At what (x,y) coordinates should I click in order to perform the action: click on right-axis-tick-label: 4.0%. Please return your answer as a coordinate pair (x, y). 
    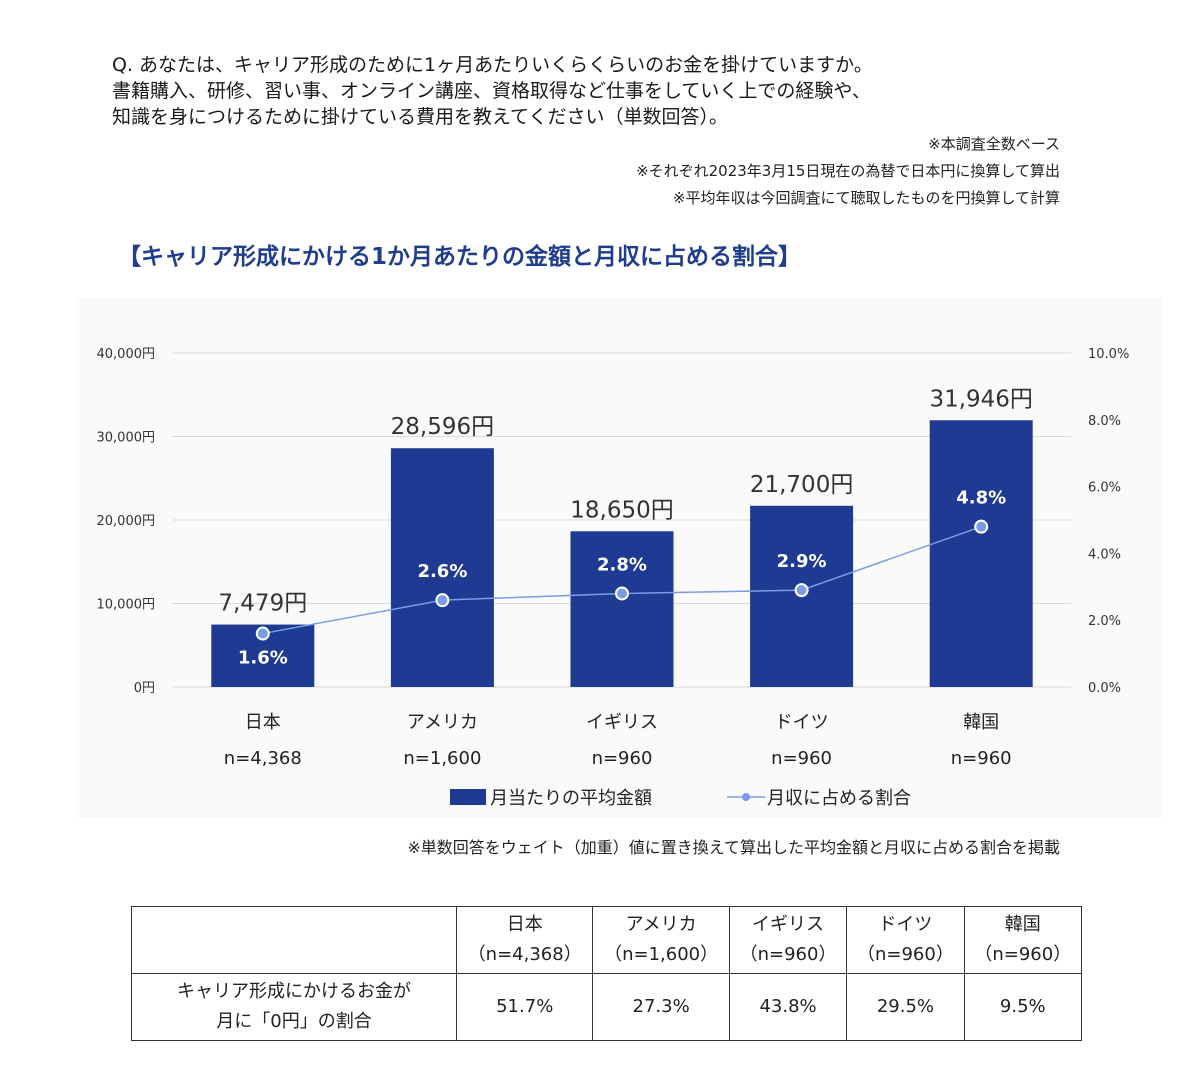
    Looking at the image, I should click on (1104, 554).